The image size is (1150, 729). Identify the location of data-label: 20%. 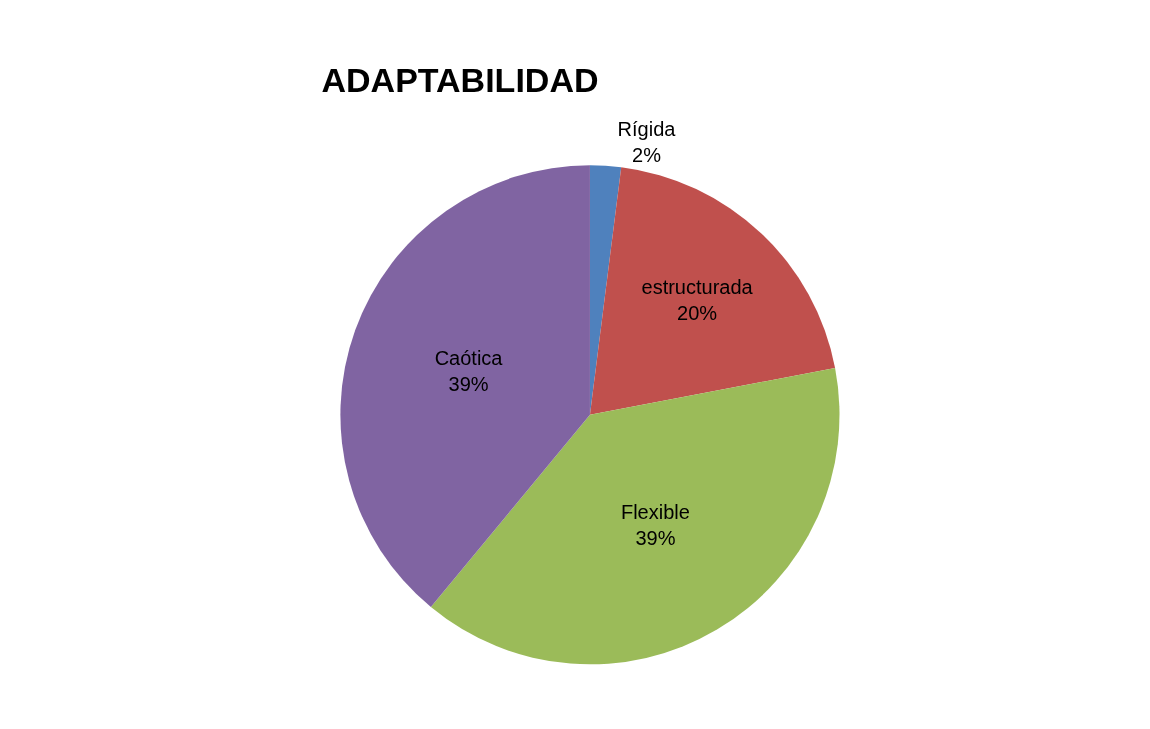
(697, 313).